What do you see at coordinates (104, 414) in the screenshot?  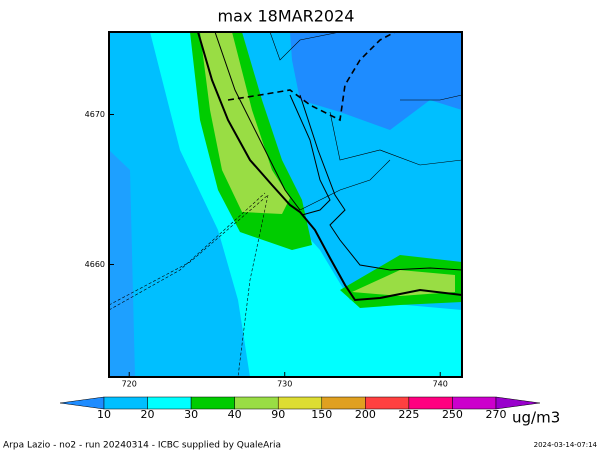 I see `colorbar-label: 10` at bounding box center [104, 414].